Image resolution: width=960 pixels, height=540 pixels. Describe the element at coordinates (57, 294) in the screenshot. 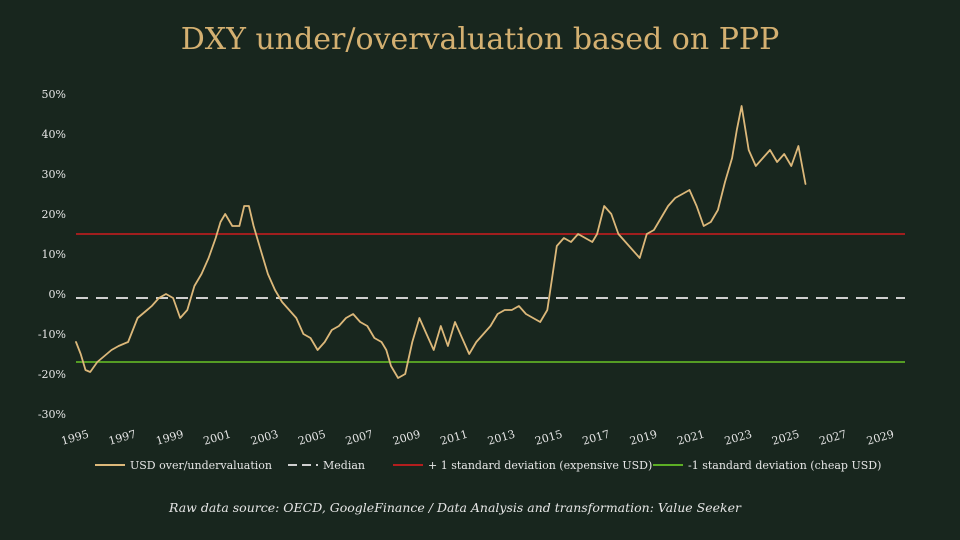

I see `y-tick-label: 0%` at that location.